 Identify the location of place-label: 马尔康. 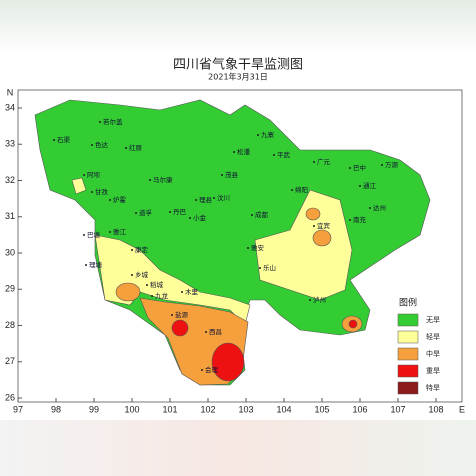
(163, 179).